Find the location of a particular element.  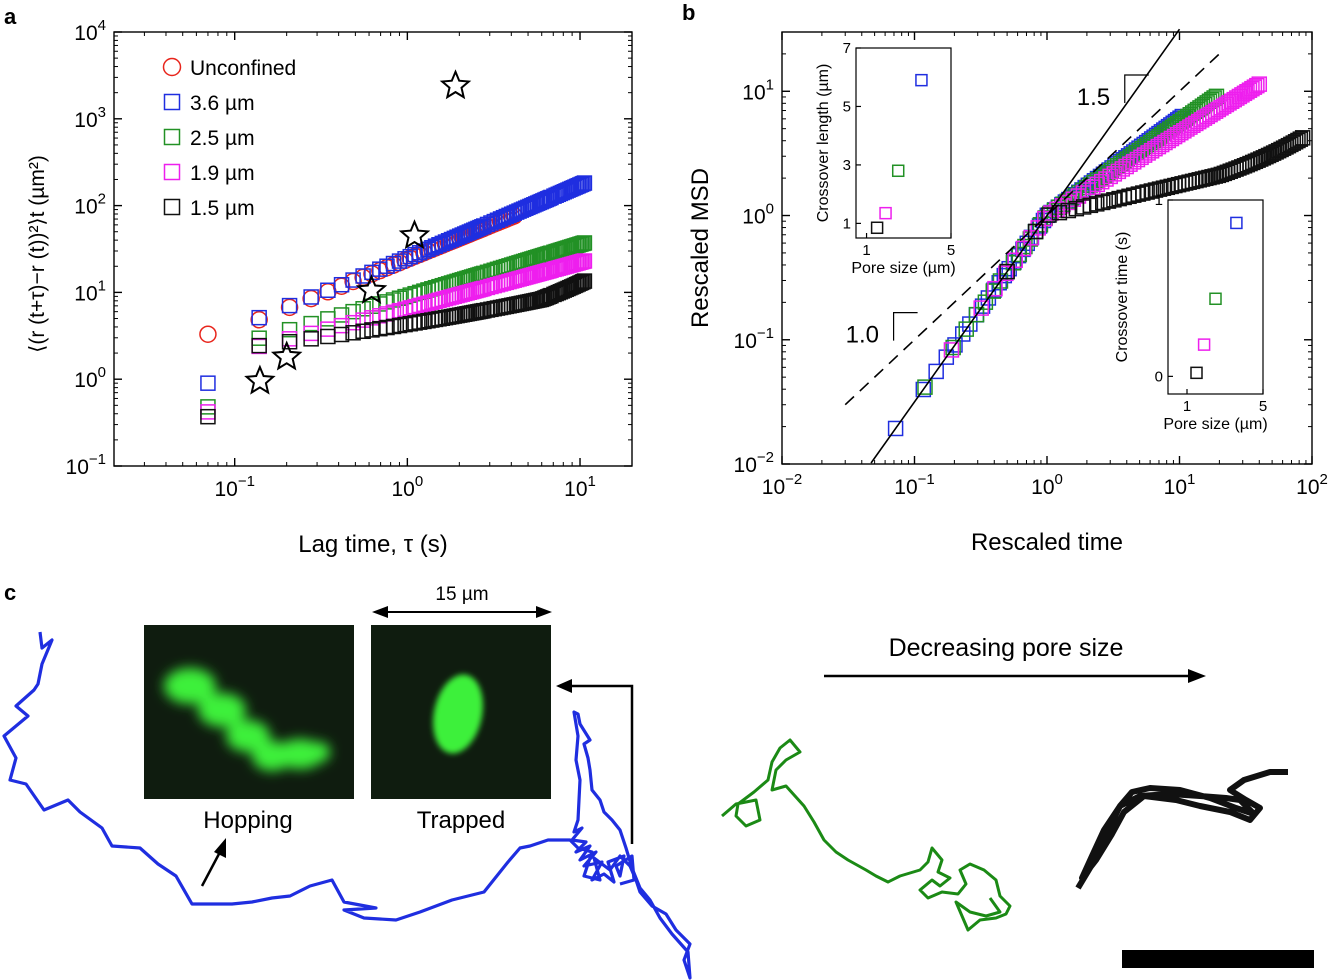

chart-b-xtick-label-4: 10² is located at coordinates (1312, 485).